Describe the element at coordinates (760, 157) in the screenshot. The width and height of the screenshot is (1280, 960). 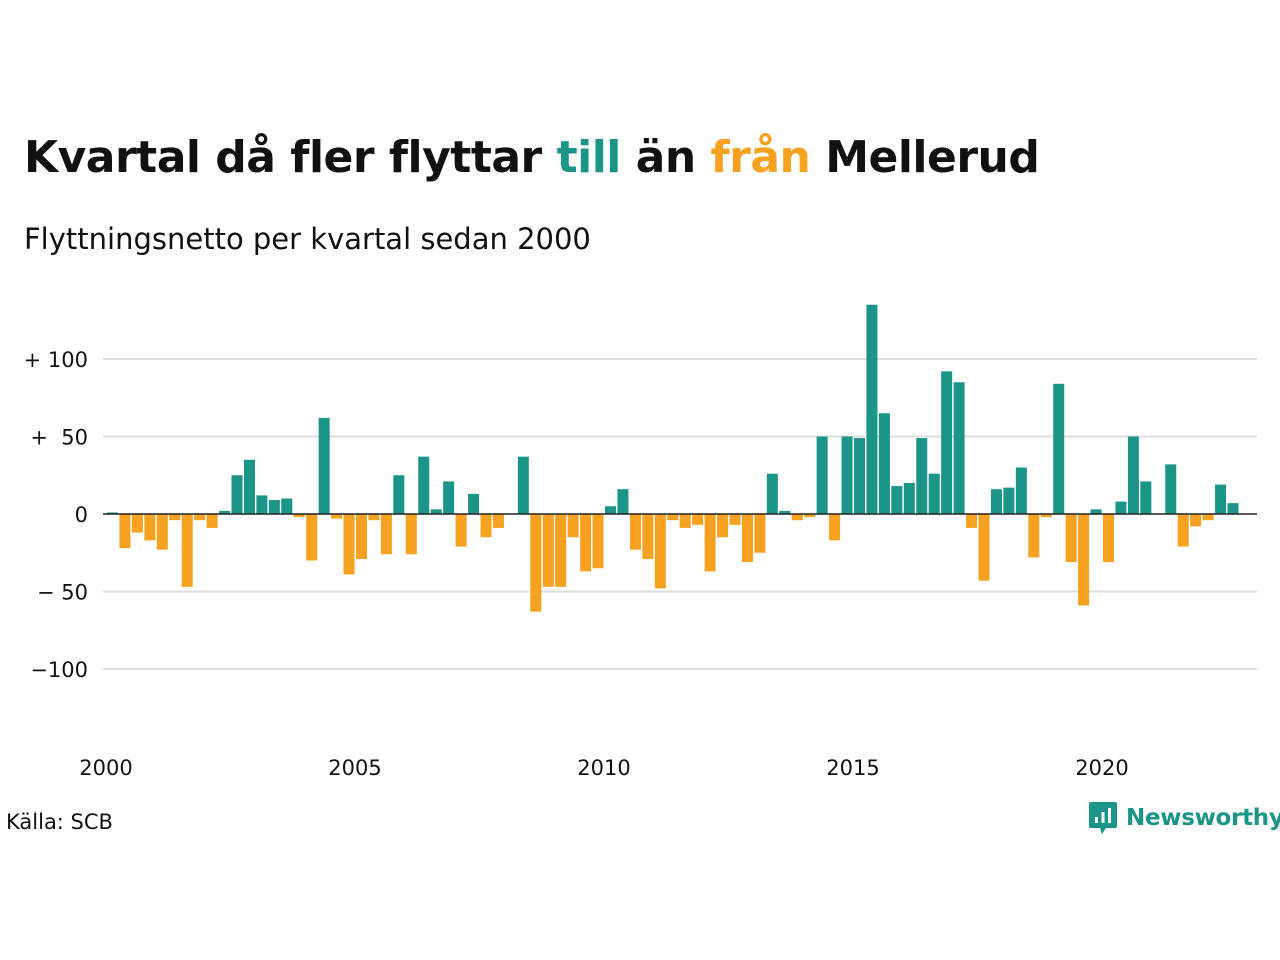
I see `title-fran-highlight: från` at that location.